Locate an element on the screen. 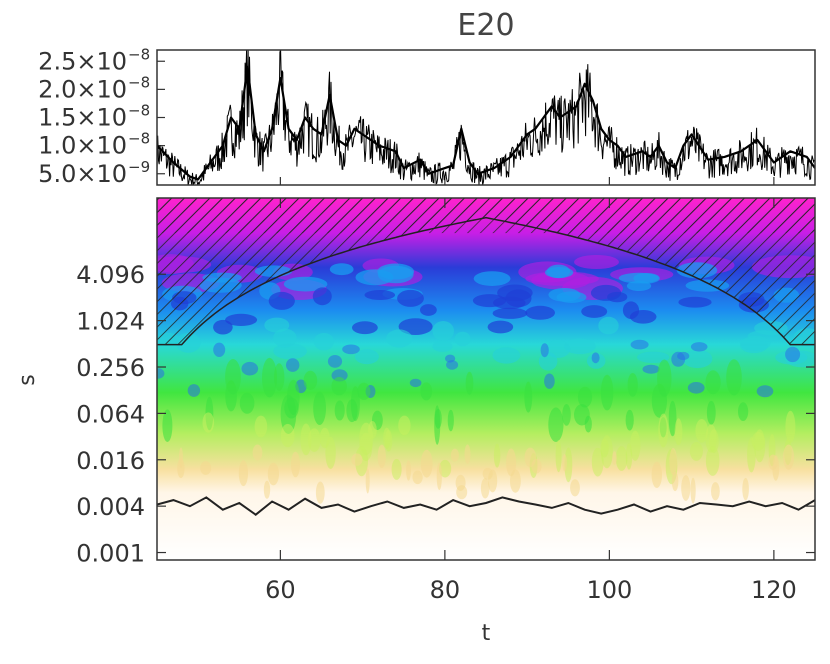 The image size is (830, 664). coi-top-hatch is located at coordinates (486, 216).